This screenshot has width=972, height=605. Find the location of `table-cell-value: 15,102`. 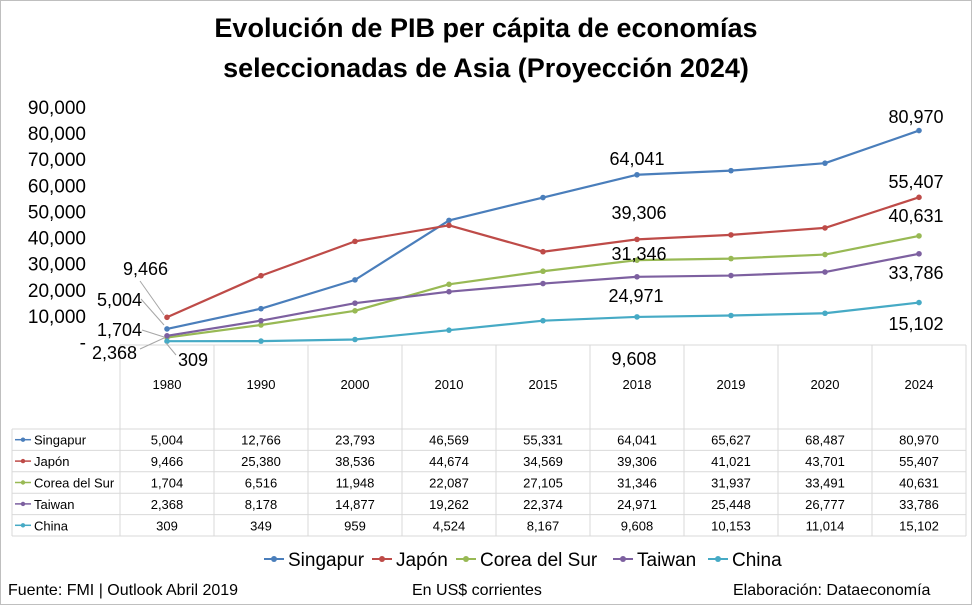

table-cell-value: 15,102 is located at coordinates (919, 525).